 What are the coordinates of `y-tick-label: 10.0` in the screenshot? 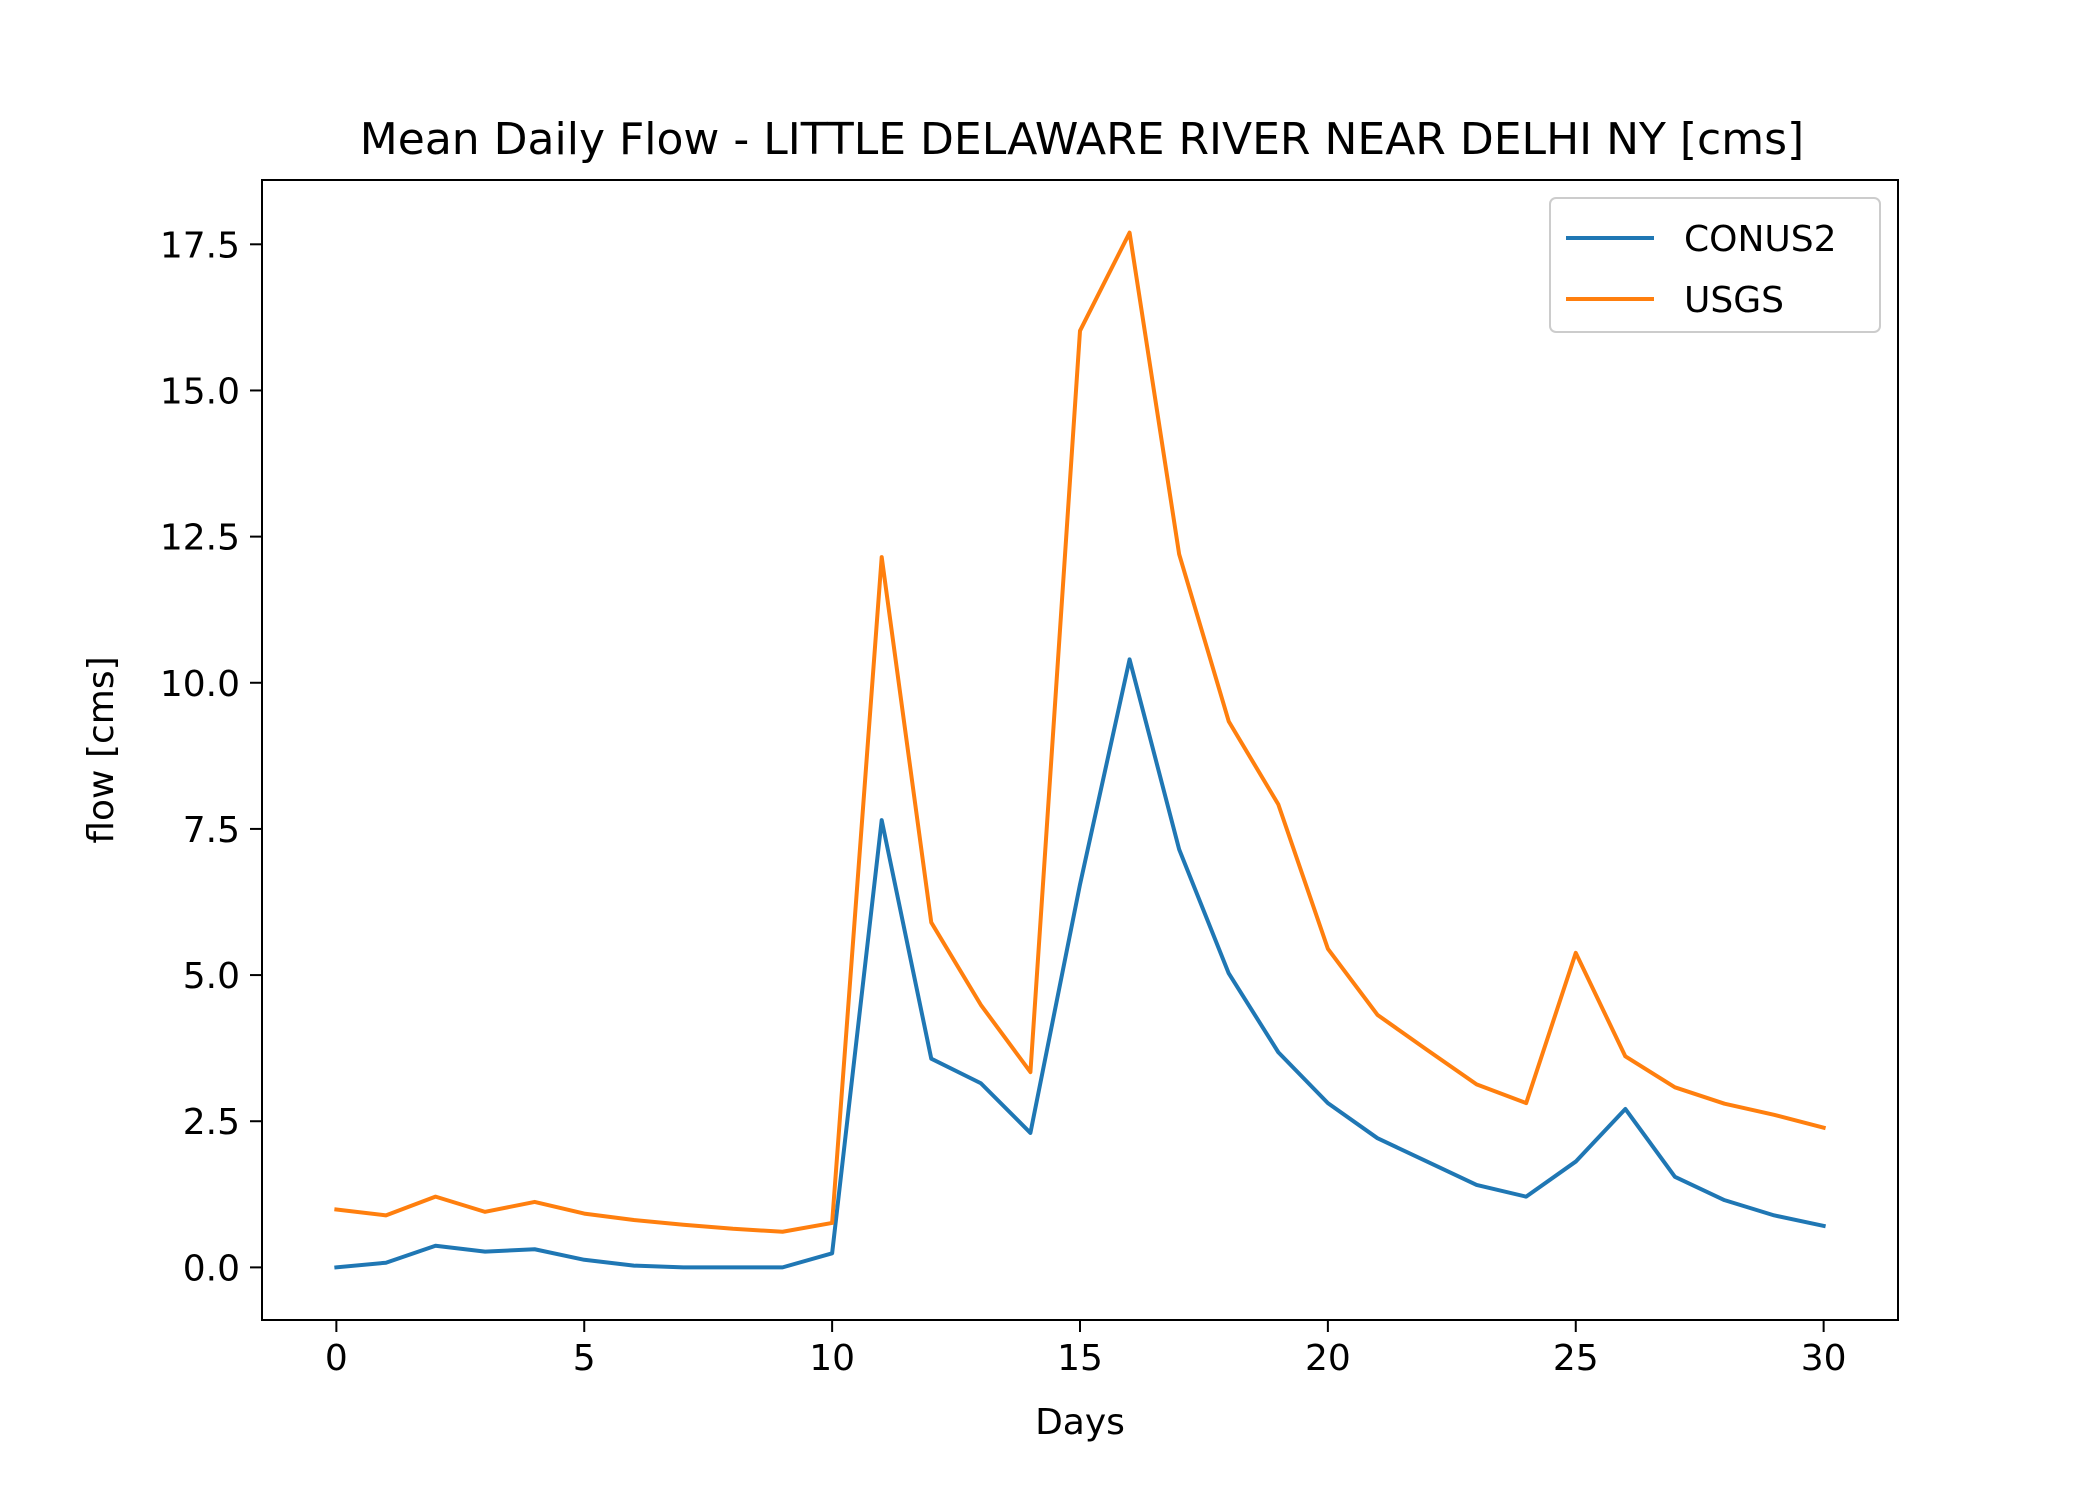 It's located at (200, 684).